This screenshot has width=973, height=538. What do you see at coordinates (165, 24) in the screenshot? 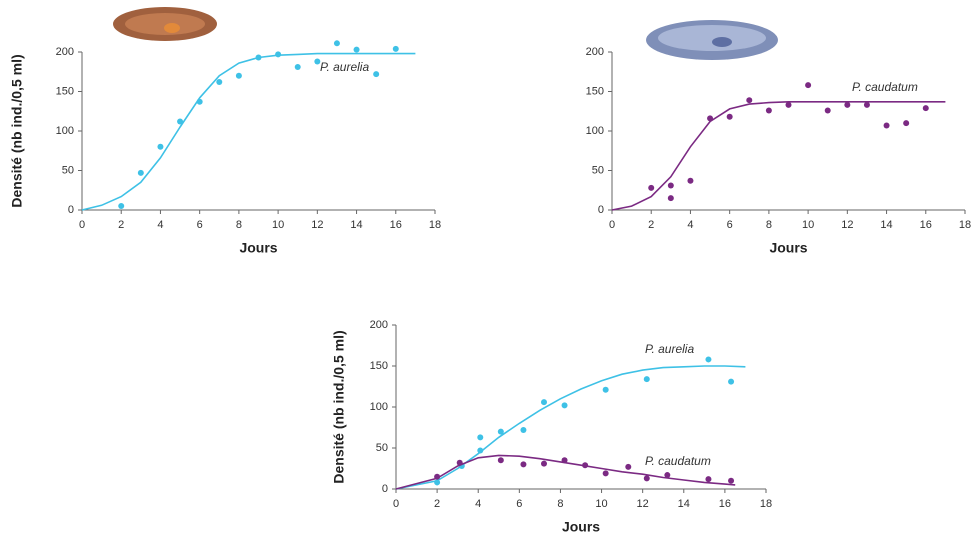
I see `paramecium-aurelia-image` at bounding box center [165, 24].